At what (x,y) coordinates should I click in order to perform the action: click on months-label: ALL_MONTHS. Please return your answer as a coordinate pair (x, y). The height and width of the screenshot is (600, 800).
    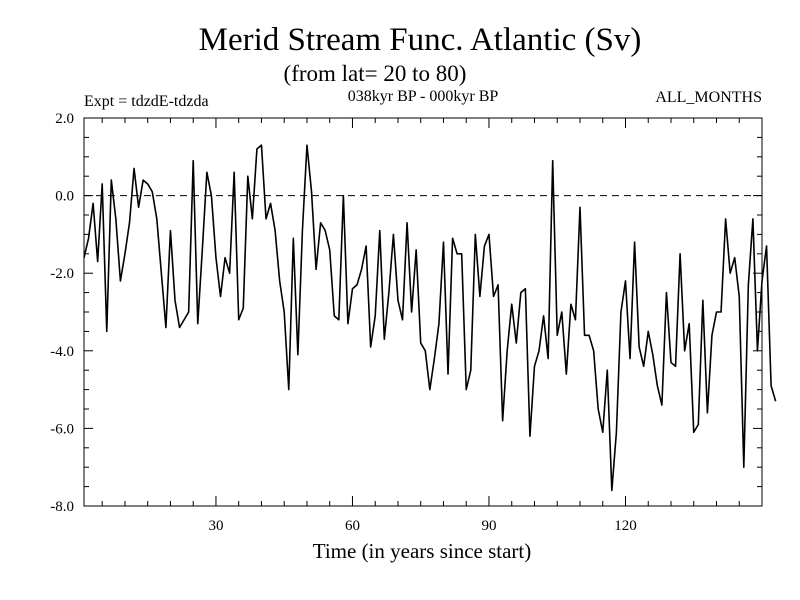
    Looking at the image, I should click on (708, 97).